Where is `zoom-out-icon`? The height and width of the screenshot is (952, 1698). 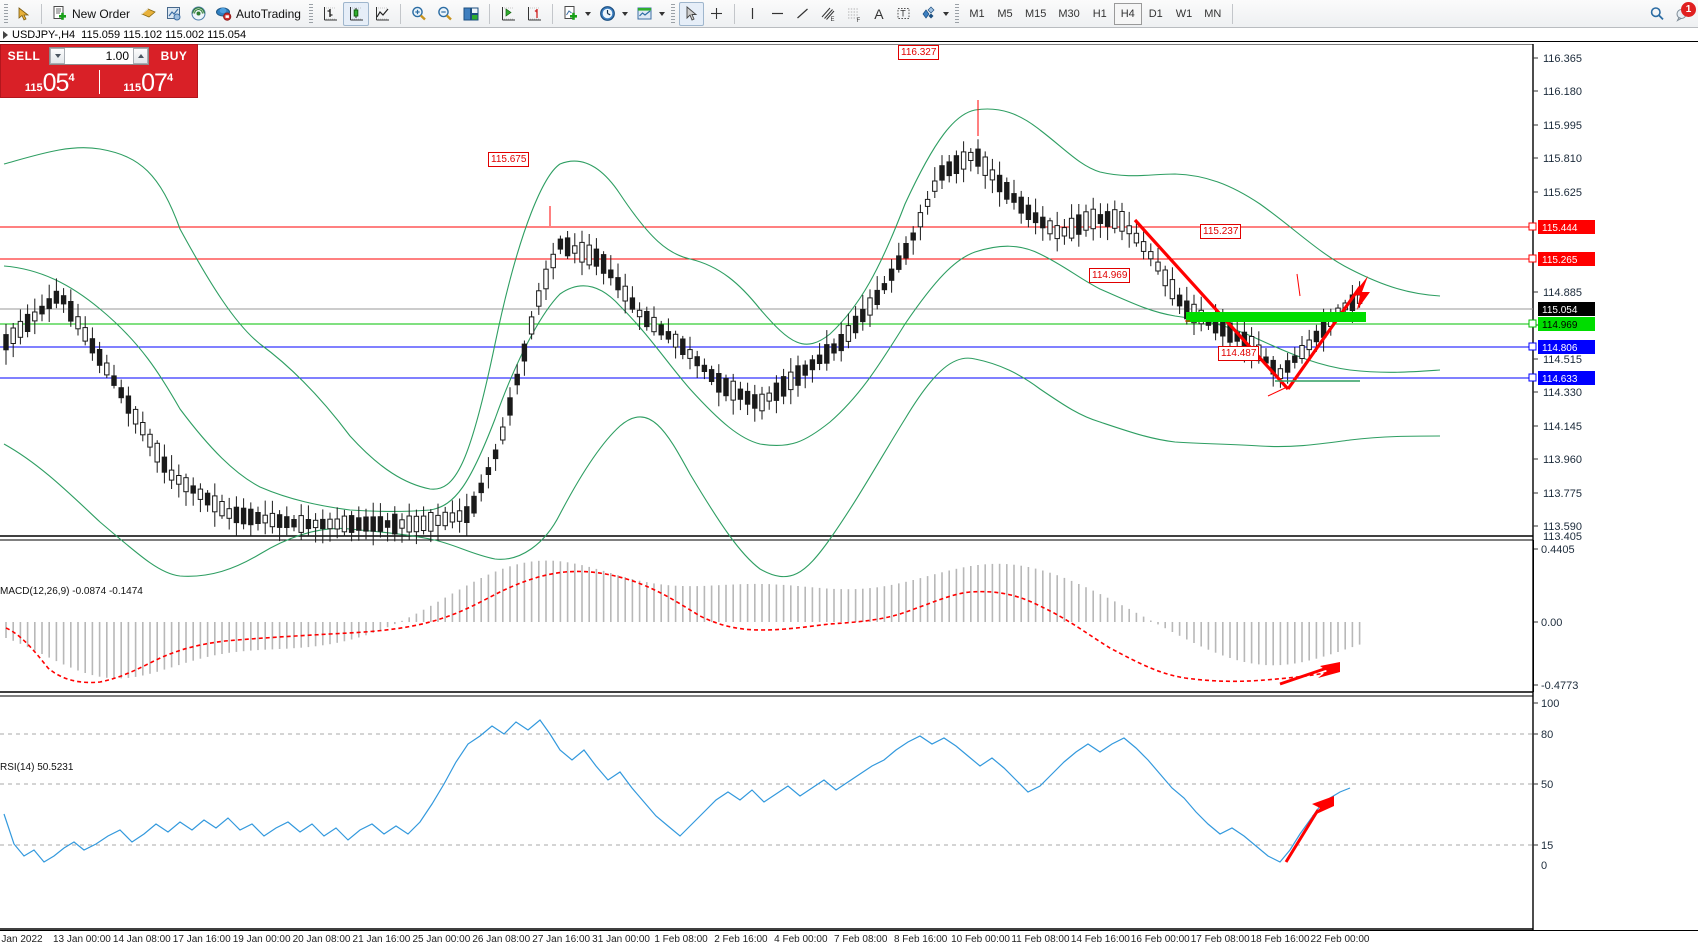 zoom-out-icon is located at coordinates (445, 14).